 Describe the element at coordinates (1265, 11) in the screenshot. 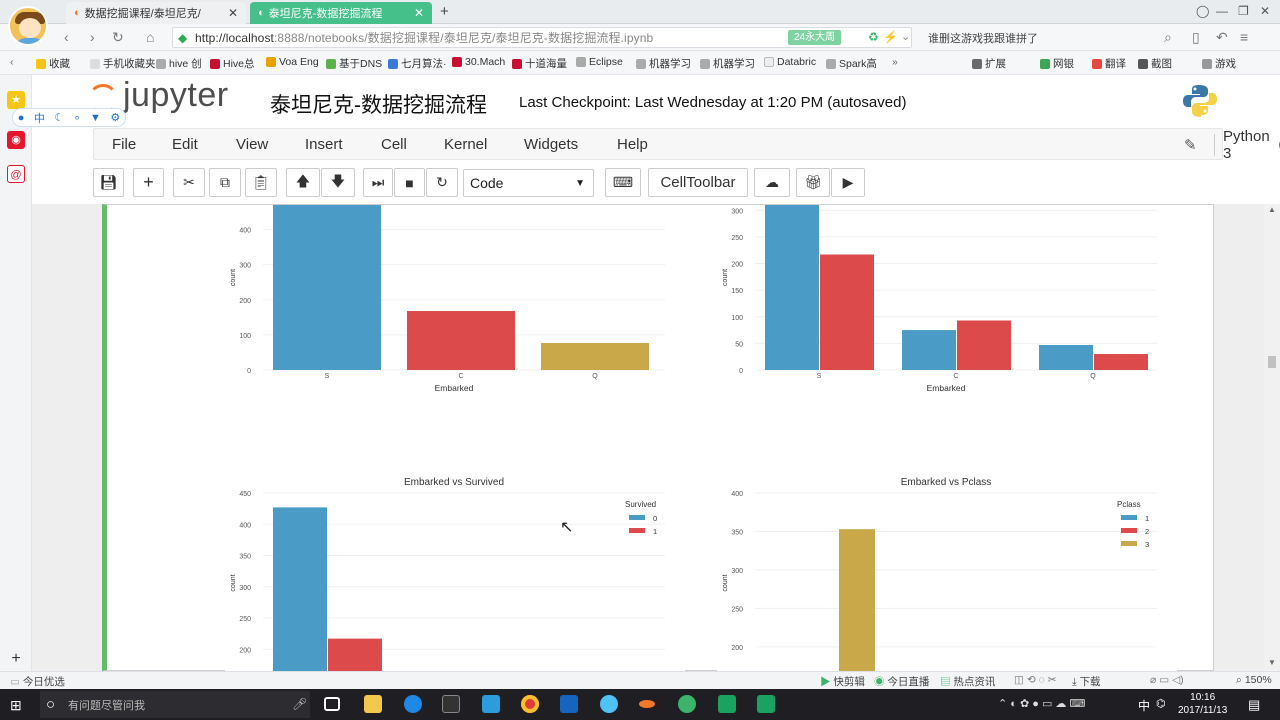

I see `window-close-icon: ✕` at that location.